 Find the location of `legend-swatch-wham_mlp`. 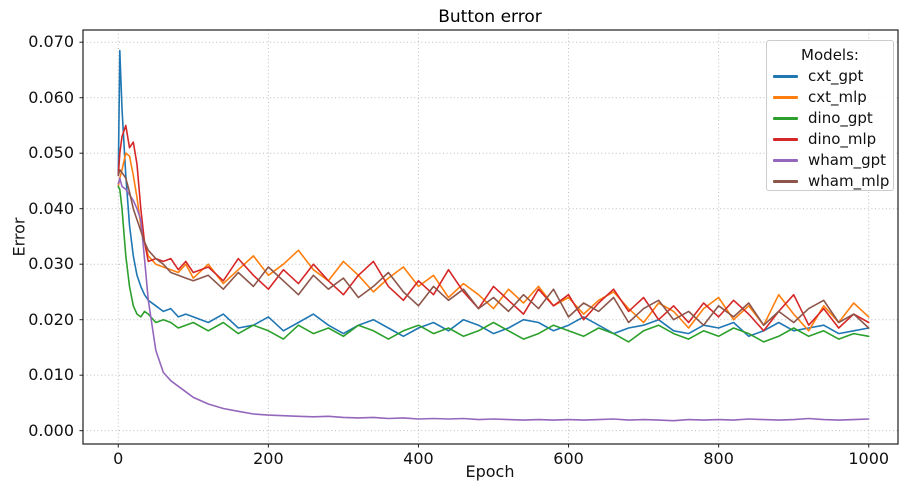

legend-swatch-wham_mlp is located at coordinates (785, 181).